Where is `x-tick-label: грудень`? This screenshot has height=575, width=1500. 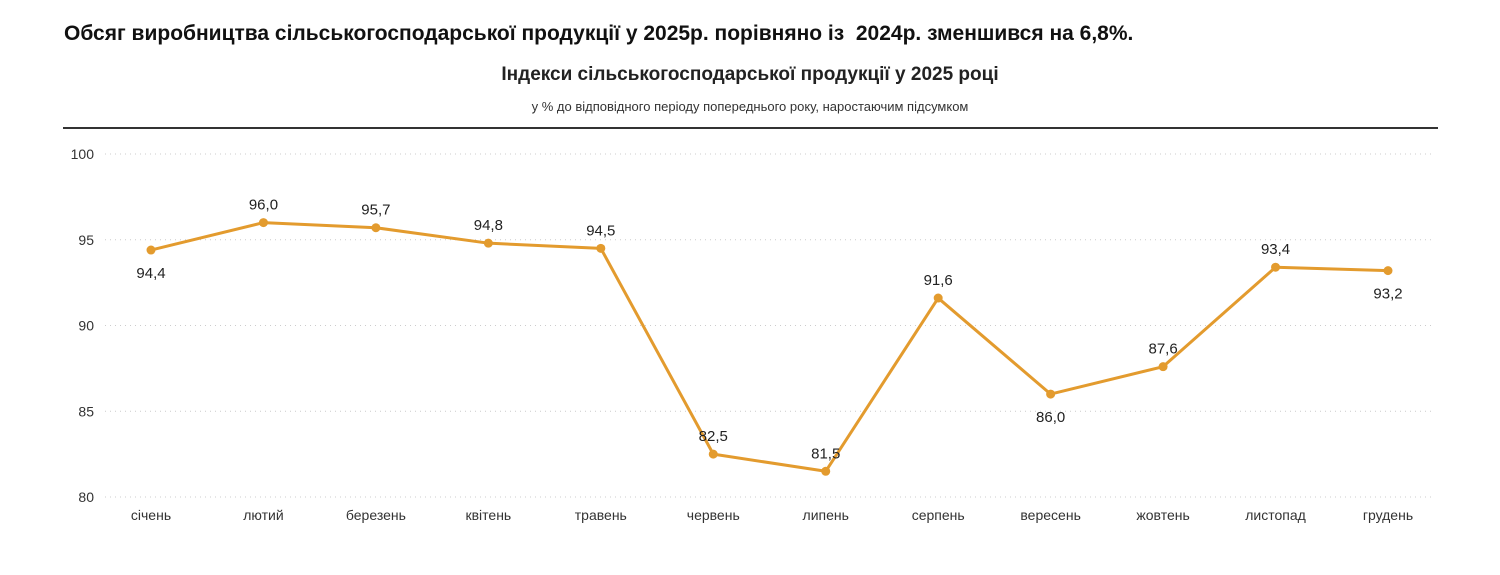 x-tick-label: грудень is located at coordinates (1388, 515).